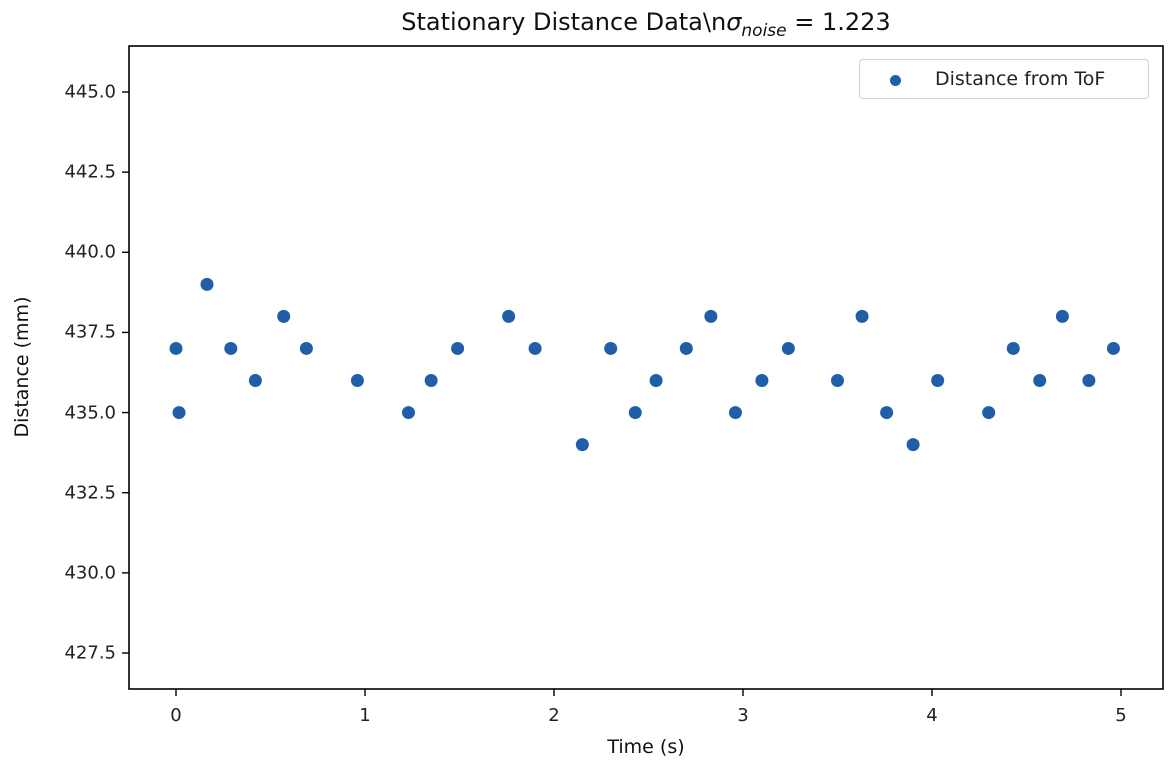 This screenshot has width=1174, height=764. What do you see at coordinates (90, 332) in the screenshot?
I see `y-tick-label: 437.5` at bounding box center [90, 332].